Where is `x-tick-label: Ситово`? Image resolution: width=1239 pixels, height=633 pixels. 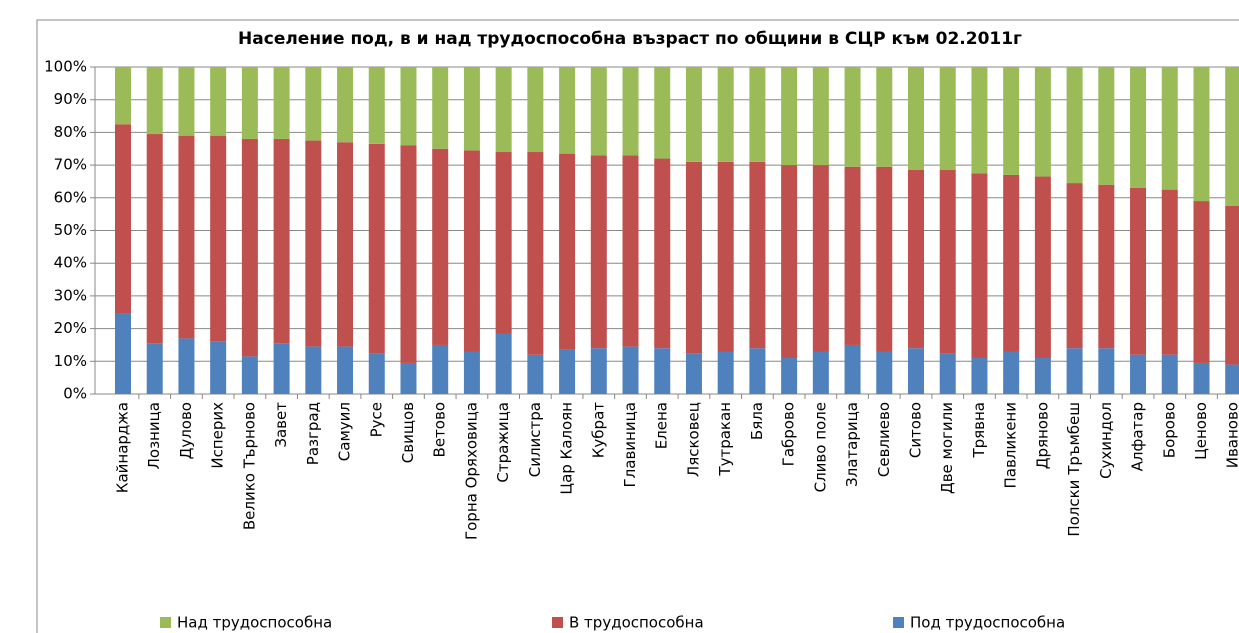 x-tick-label: Ситово is located at coordinates (916, 430).